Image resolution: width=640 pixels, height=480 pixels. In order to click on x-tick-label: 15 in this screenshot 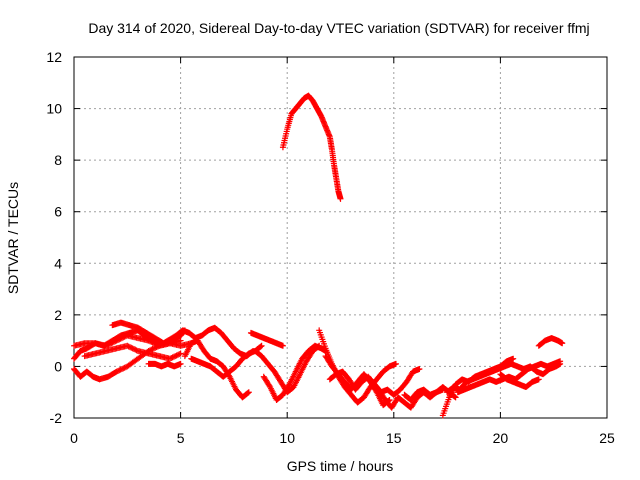, I will do `click(394, 438)`.